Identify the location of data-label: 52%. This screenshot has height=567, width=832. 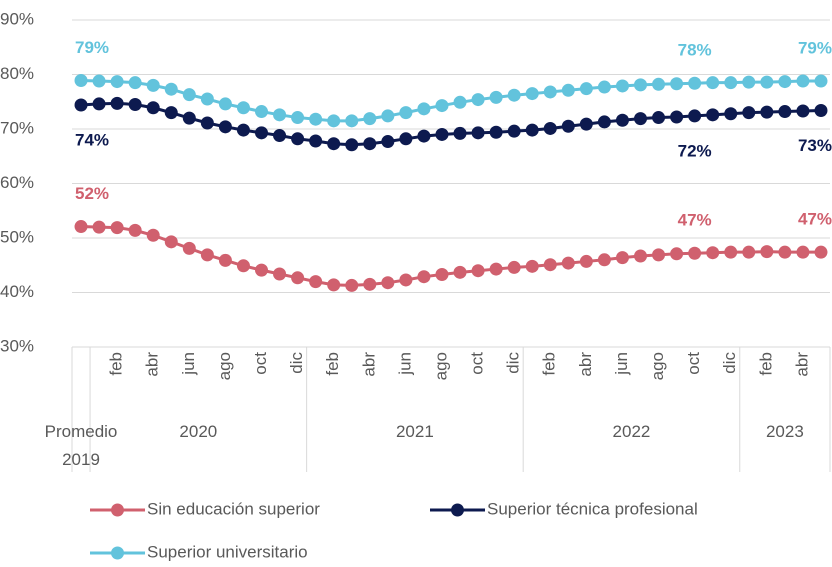
(92, 193).